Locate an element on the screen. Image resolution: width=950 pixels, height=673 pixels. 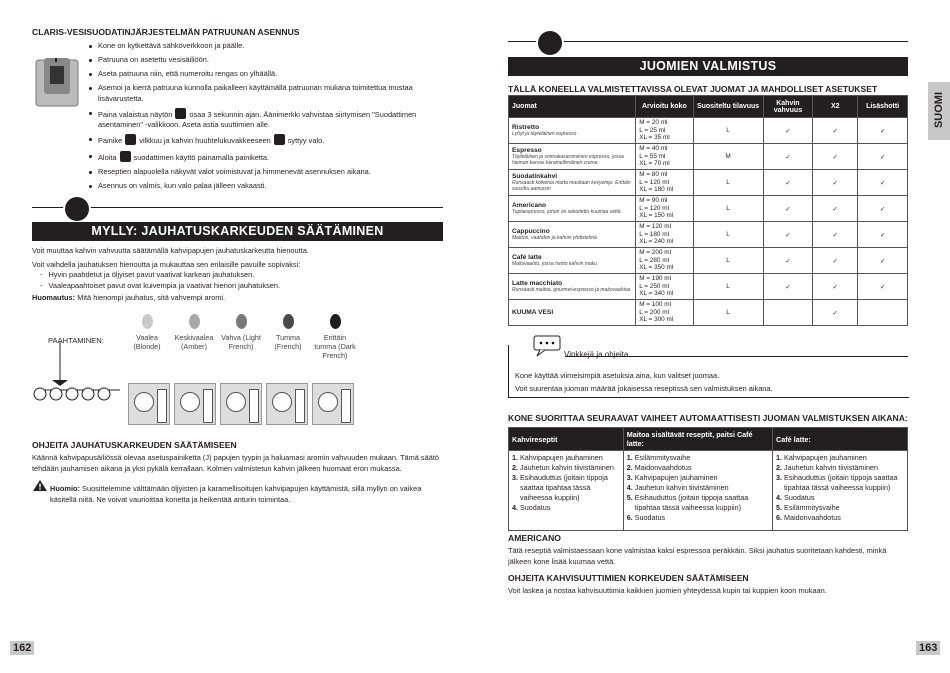
button-icon is located at coordinates (125, 156).